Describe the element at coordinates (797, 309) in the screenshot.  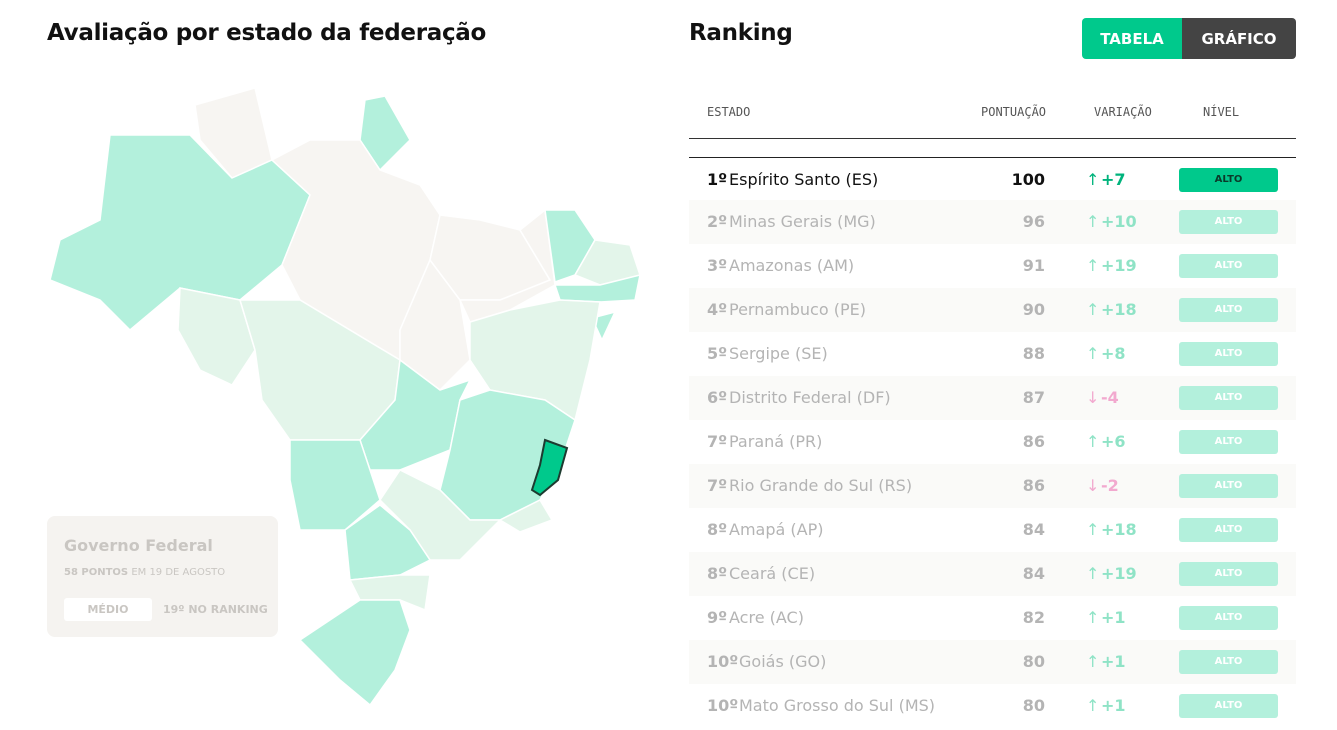
I see `state-name: Pernambuco (PE)` at that location.